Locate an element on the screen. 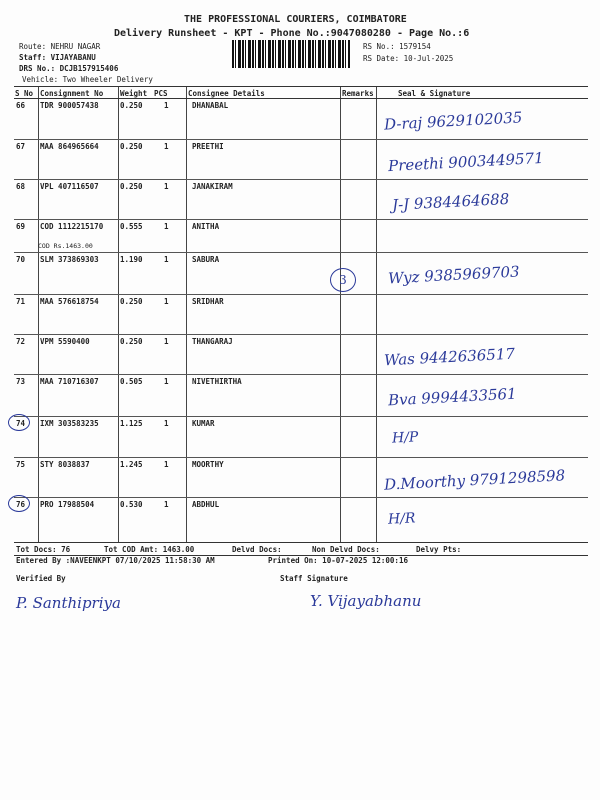  cell-sno: 69 is located at coordinates (21, 226).